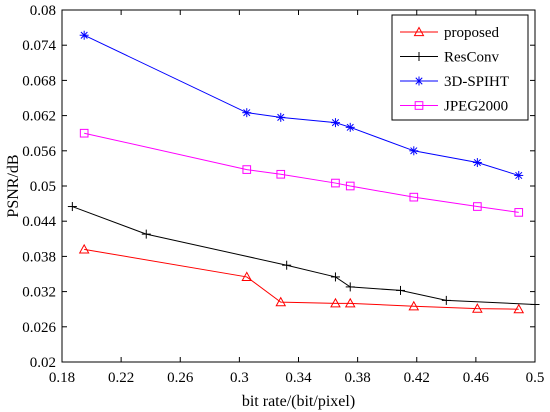 This screenshot has width=550, height=412. Describe the element at coordinates (39, 81) in the screenshot. I see `y-tick-label: 0.068` at that location.